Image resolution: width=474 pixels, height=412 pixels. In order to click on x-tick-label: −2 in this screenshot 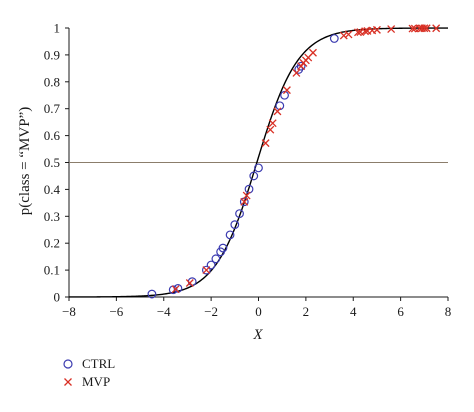, I will do `click(211, 311)`.